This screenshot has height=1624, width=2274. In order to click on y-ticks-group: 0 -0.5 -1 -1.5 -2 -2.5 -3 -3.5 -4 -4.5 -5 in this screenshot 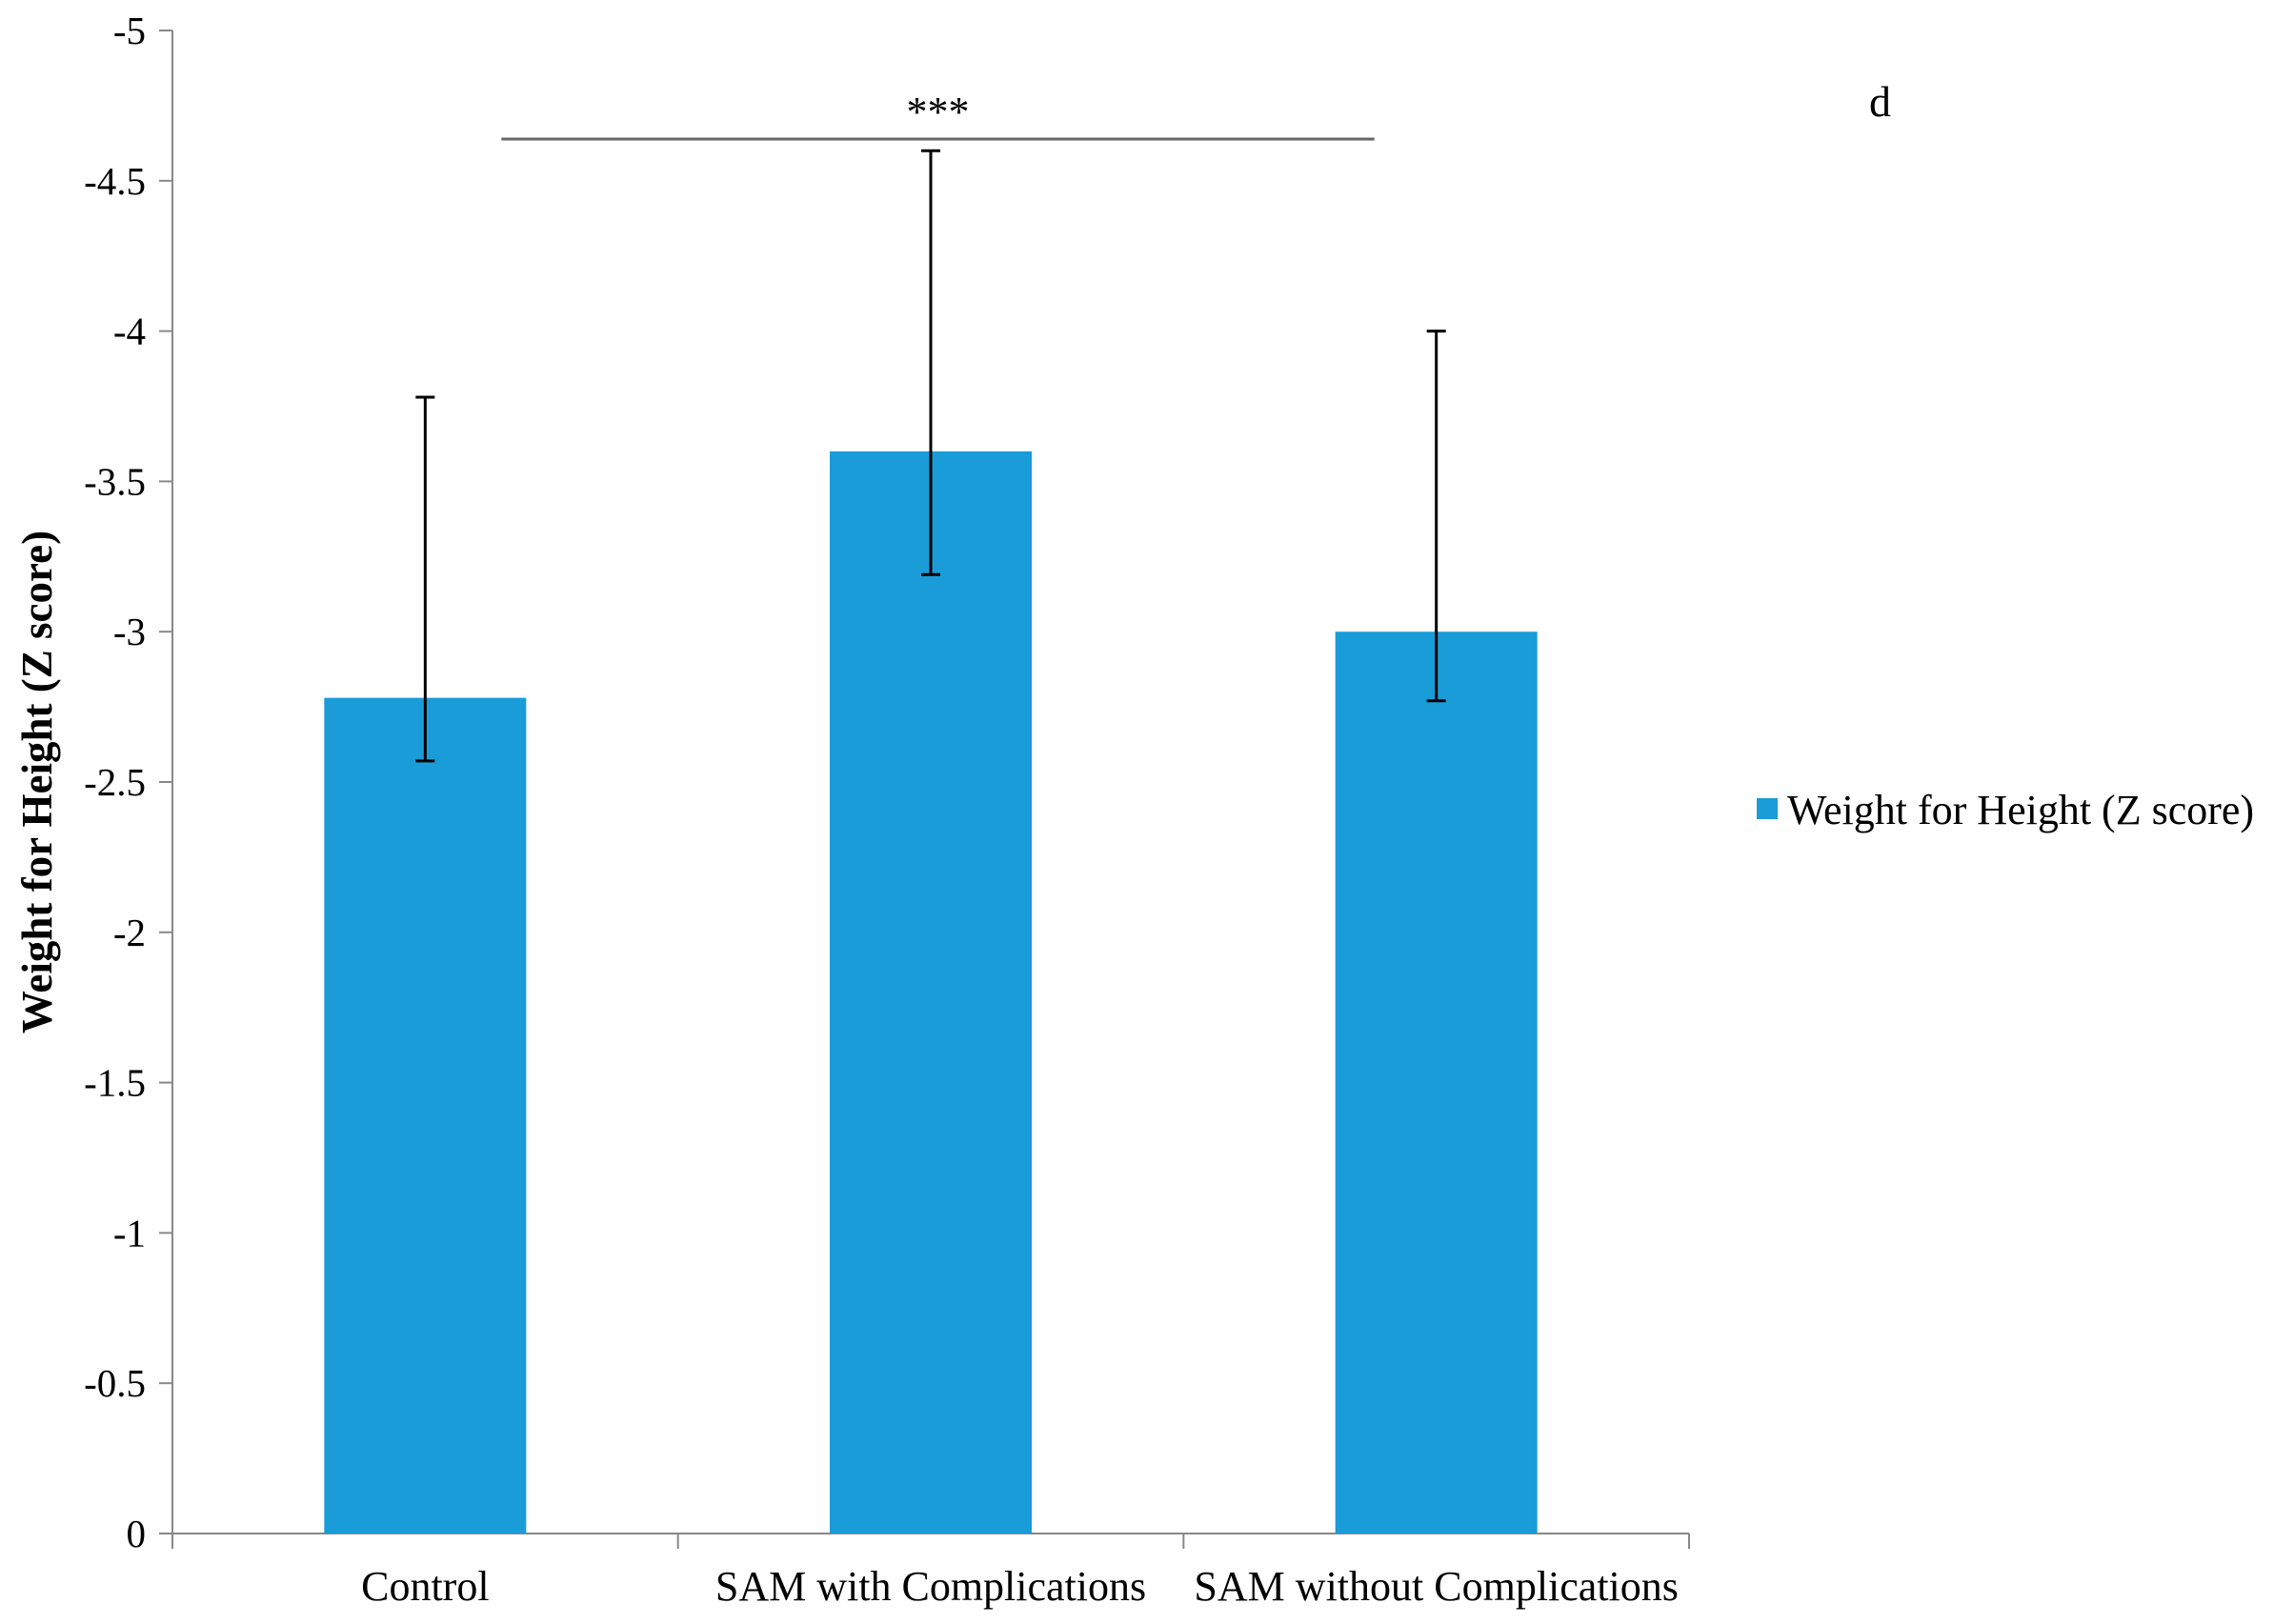, I will do `click(128, 782)`.